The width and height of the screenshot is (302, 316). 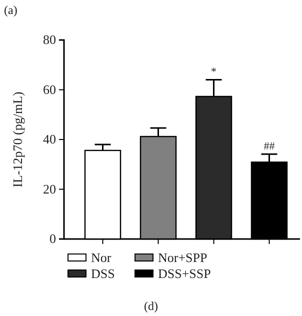 What do you see at coordinates (49, 139) in the screenshot?
I see `y-tick-label: 40` at bounding box center [49, 139].